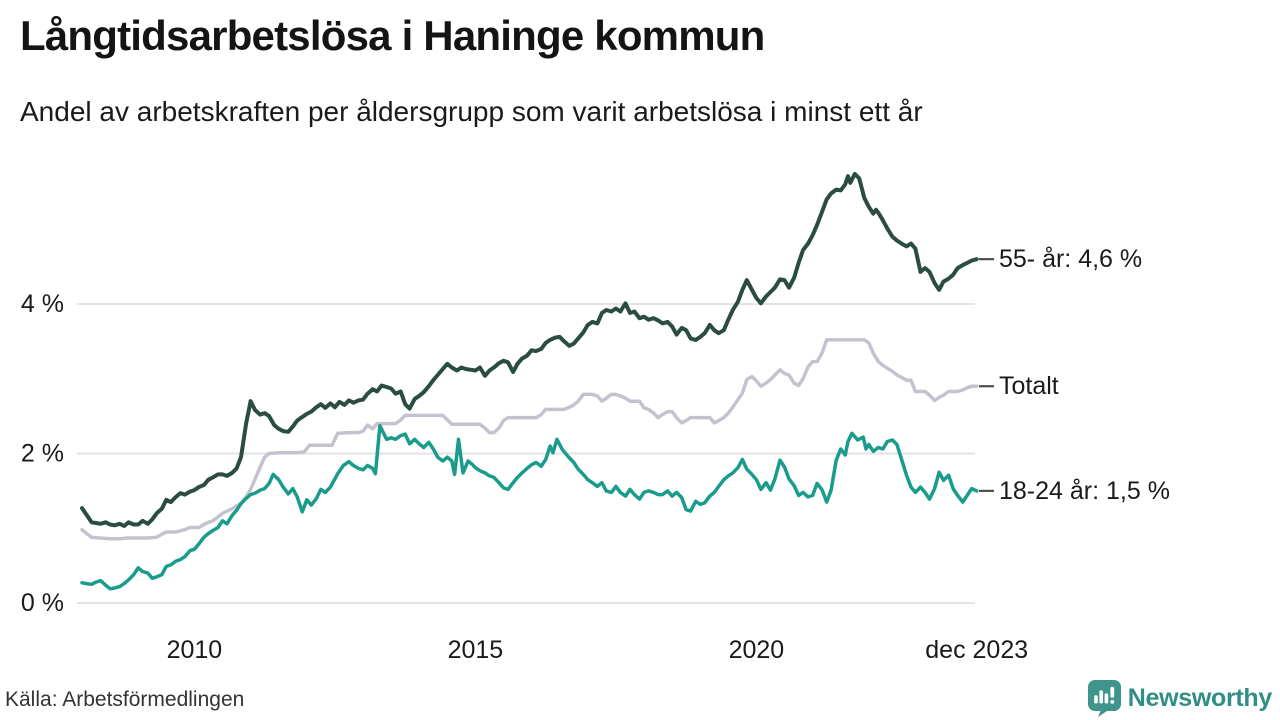 The height and width of the screenshot is (720, 1280). What do you see at coordinates (1200, 698) in the screenshot?
I see `brand-name: Newsworthy` at bounding box center [1200, 698].